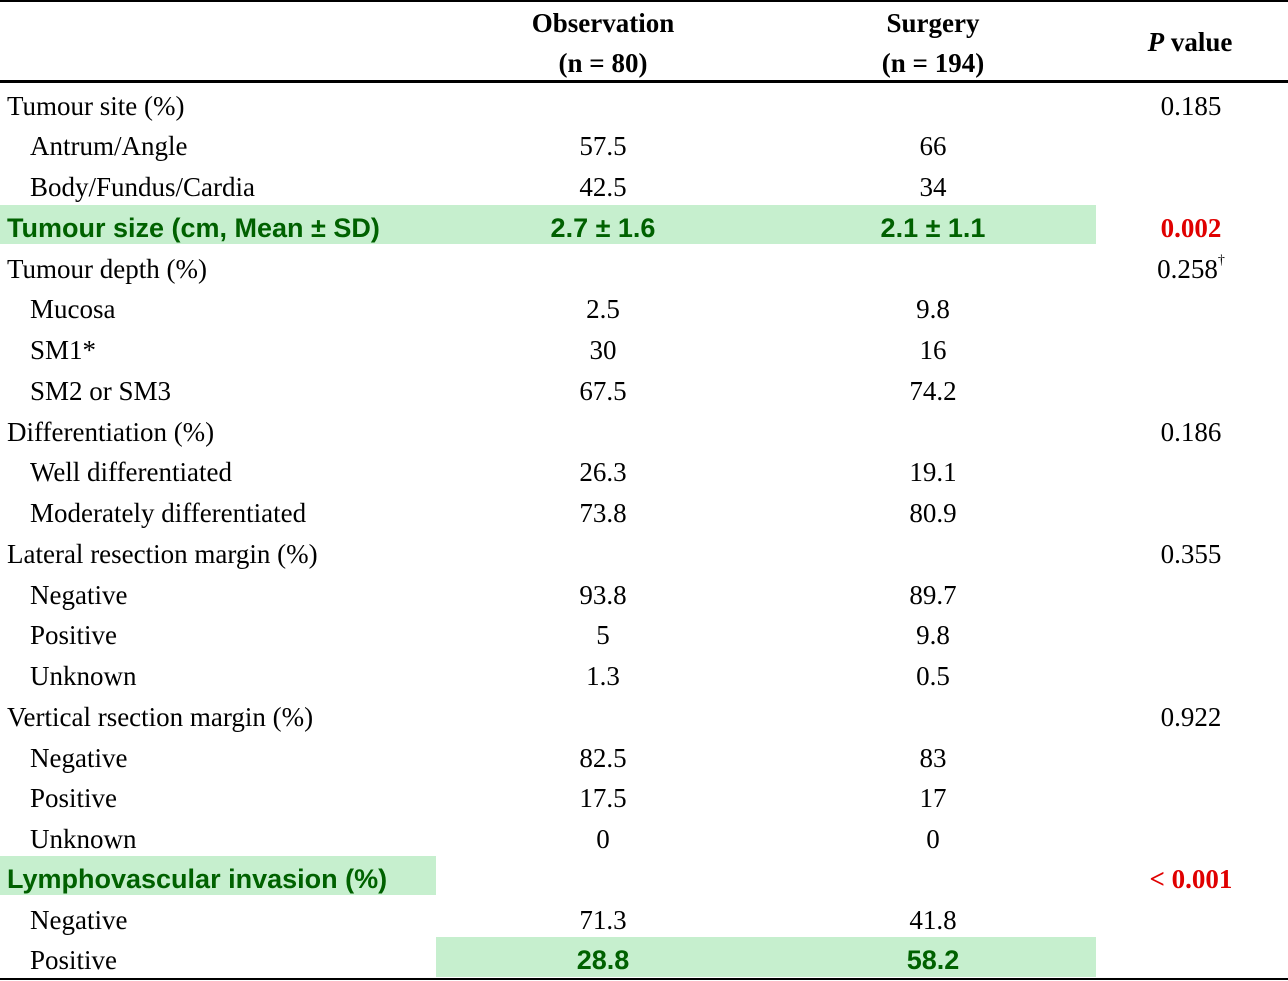 The width and height of the screenshot is (1288, 981). What do you see at coordinates (644, 432) in the screenshot?
I see `table-row: Differentiation (%) 0.186` at bounding box center [644, 432].